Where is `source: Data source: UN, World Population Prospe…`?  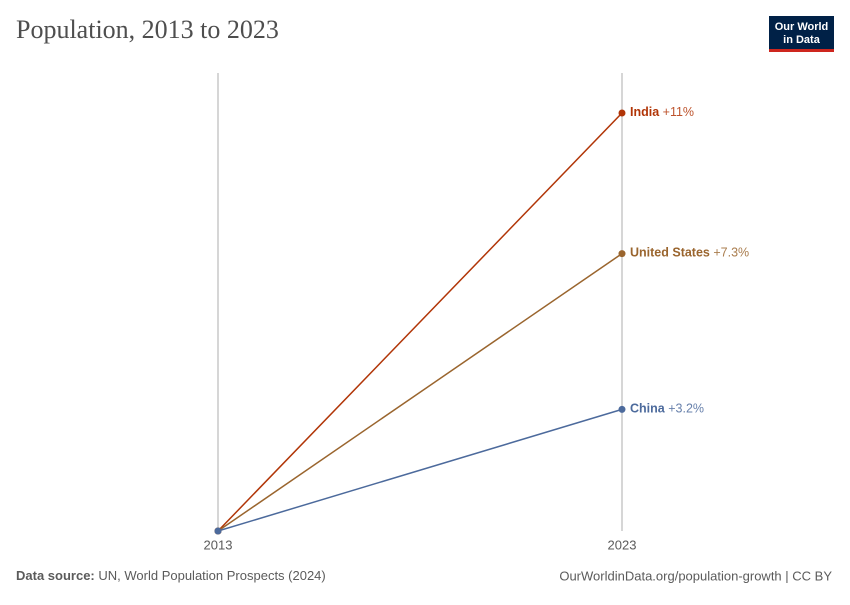
source: Data source: UN, World Population Prospe… is located at coordinates (171, 575).